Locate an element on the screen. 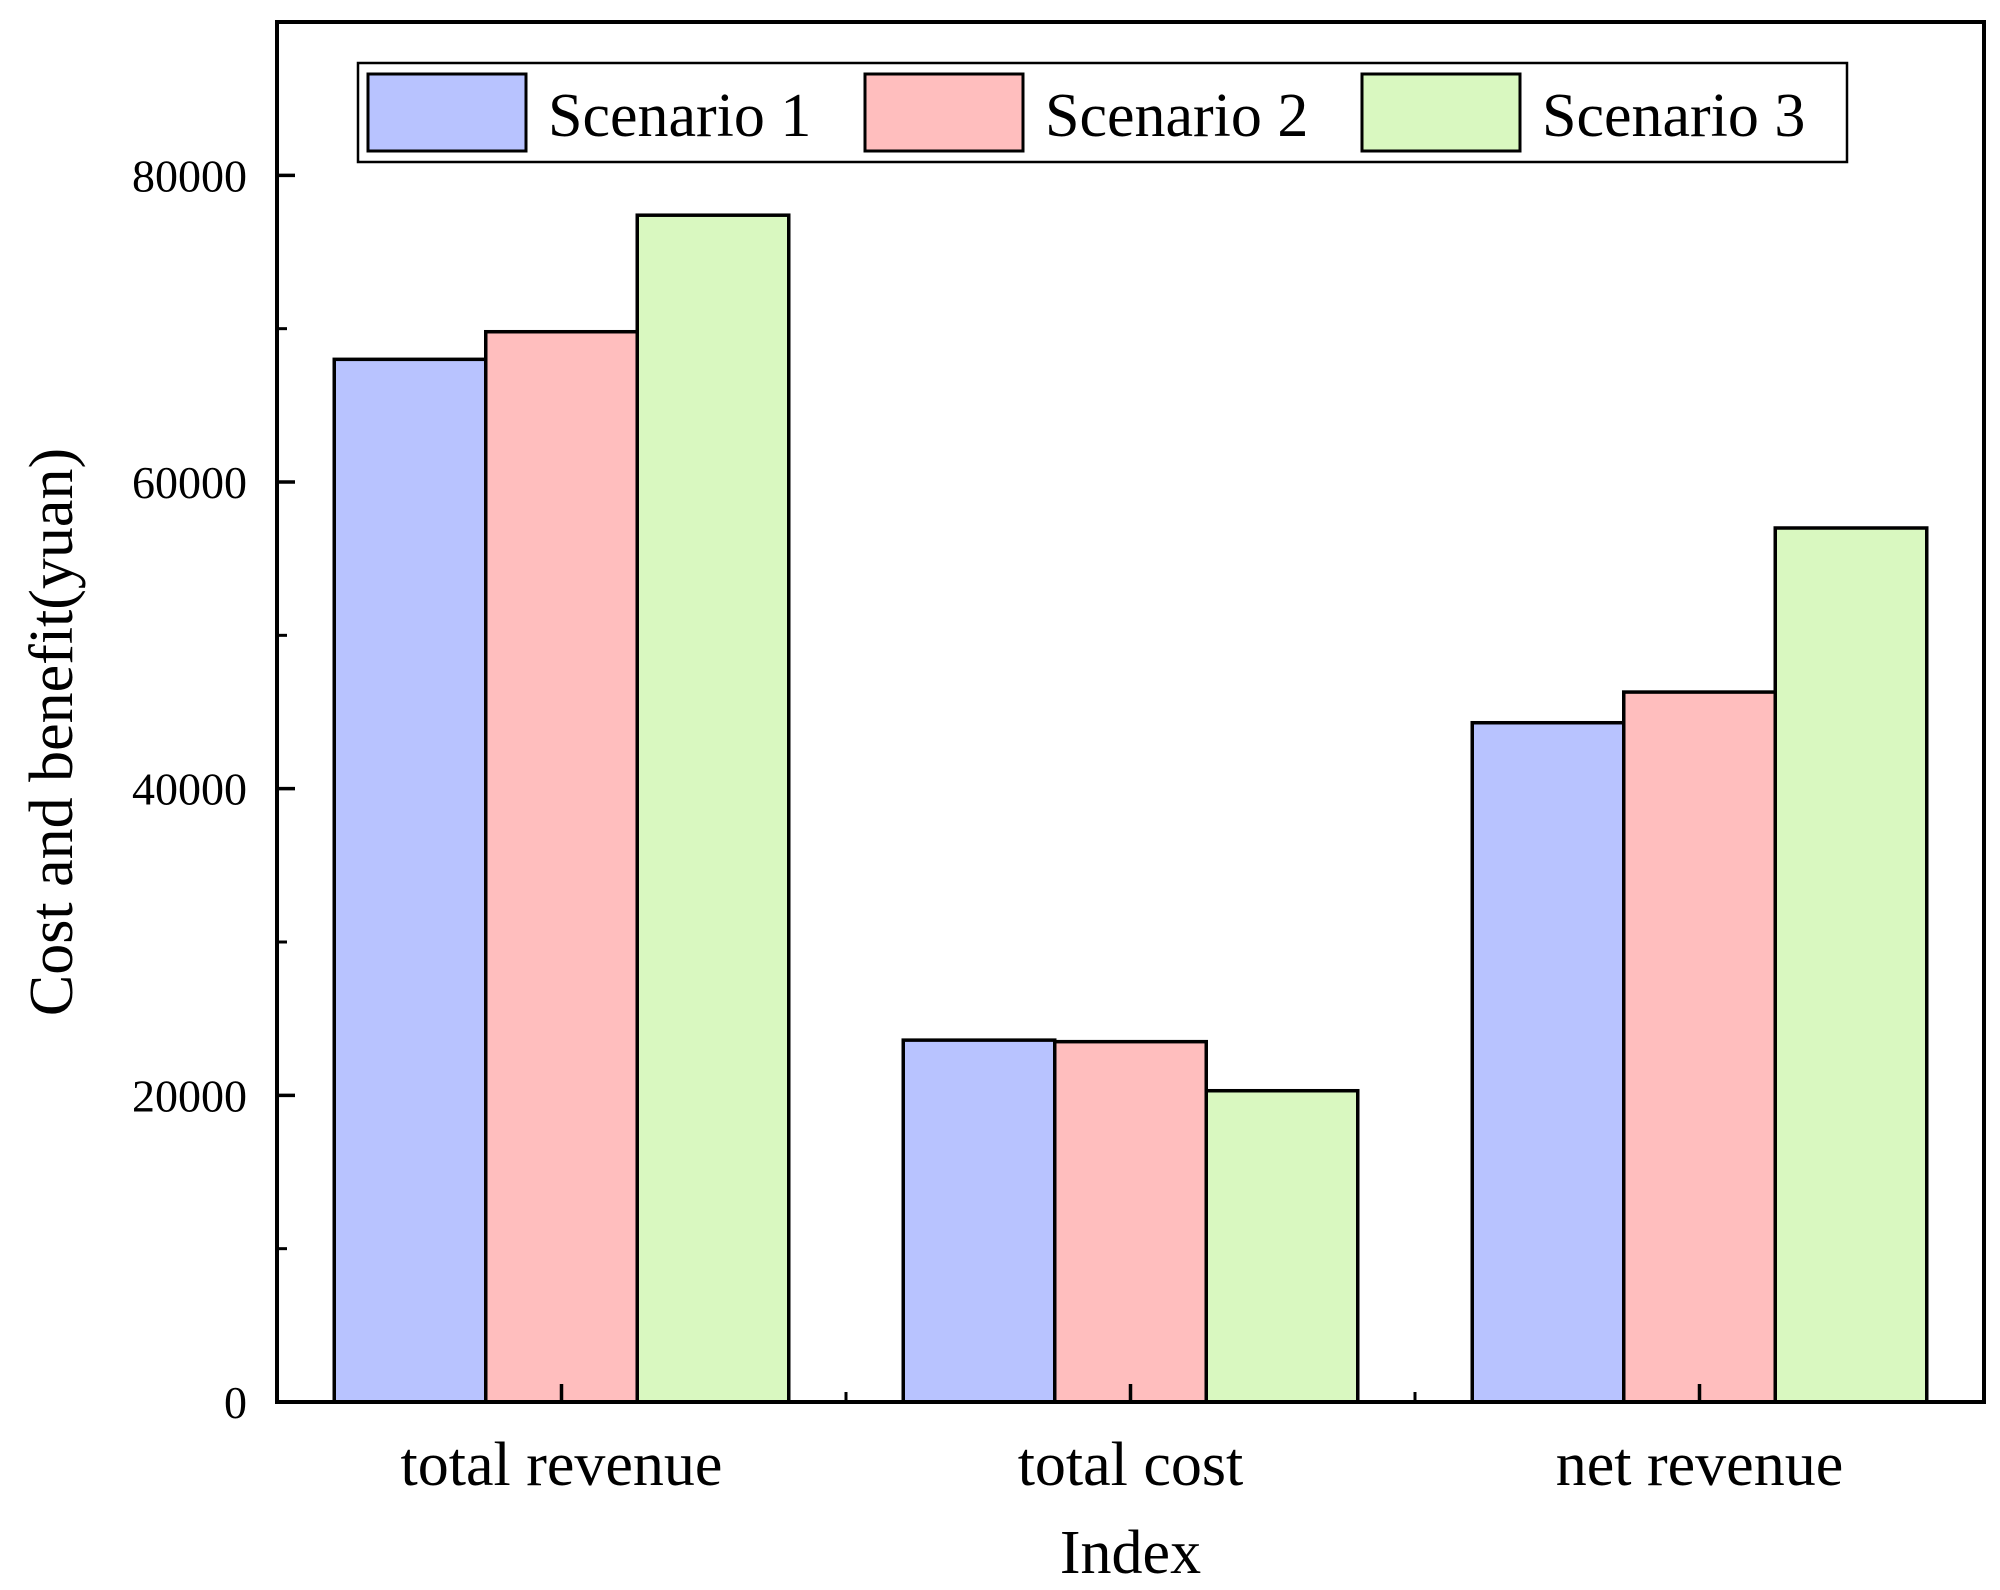  legend-label-1: Scenario 1 is located at coordinates (679, 116).